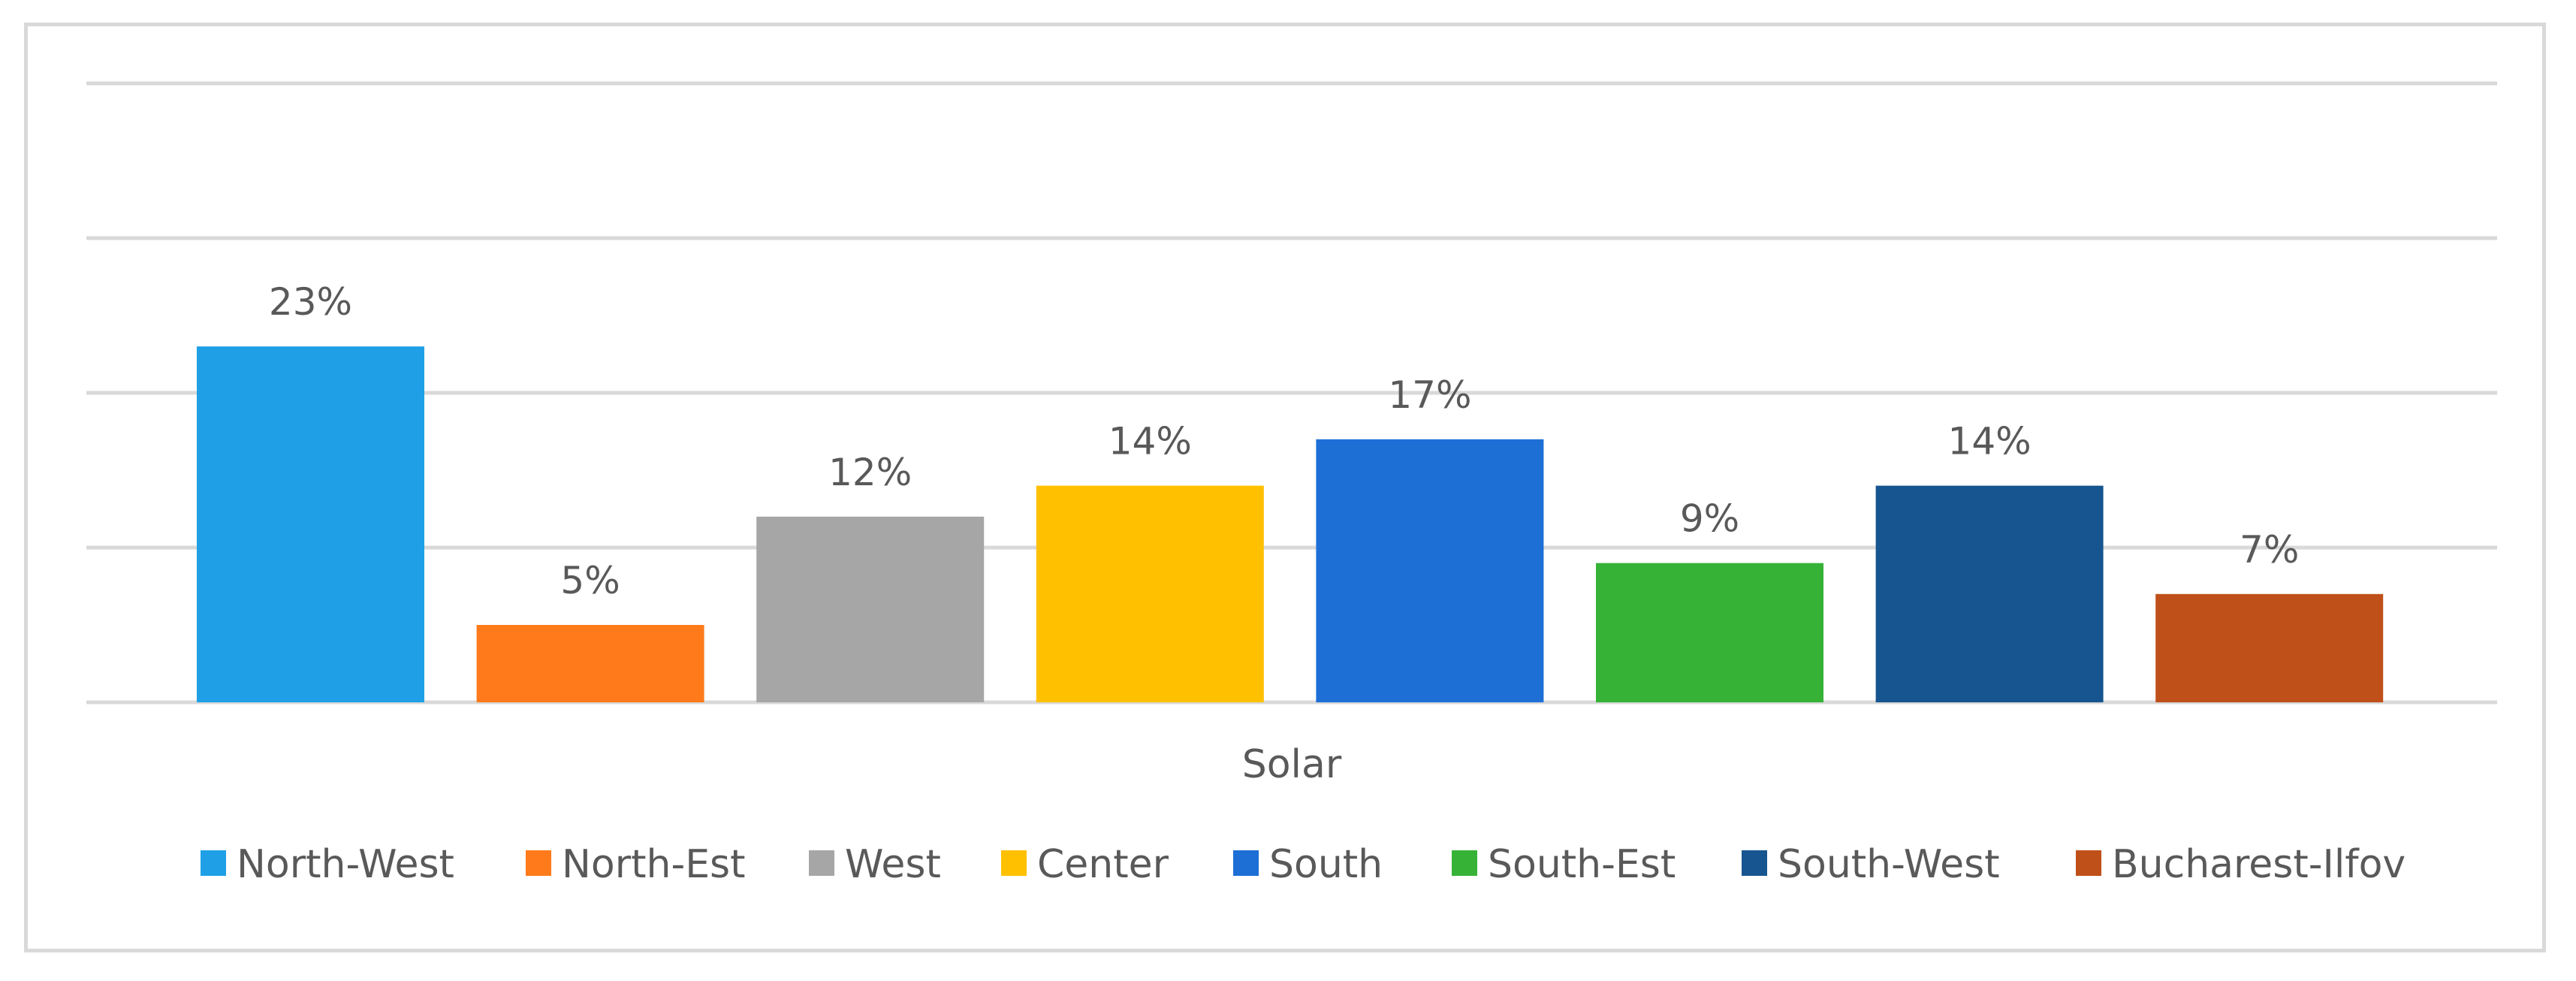 The width and height of the screenshot is (2576, 981). What do you see at coordinates (1889, 865) in the screenshot?
I see `legend-label-south-west: South-West` at bounding box center [1889, 865].